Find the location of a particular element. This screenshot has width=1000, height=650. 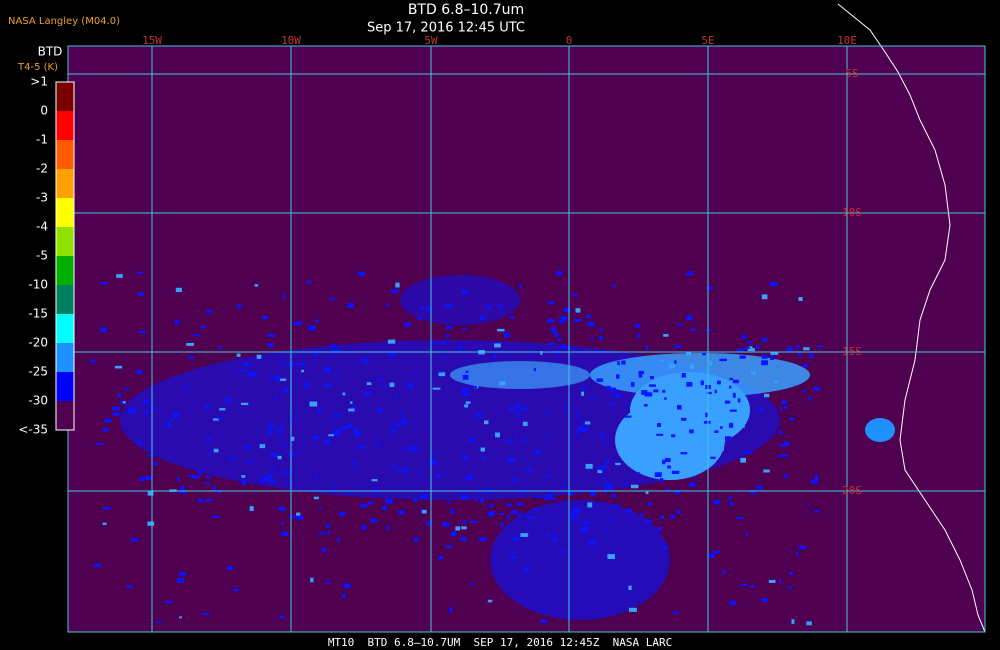

latitude-label: 10S is located at coordinates (852, 212).